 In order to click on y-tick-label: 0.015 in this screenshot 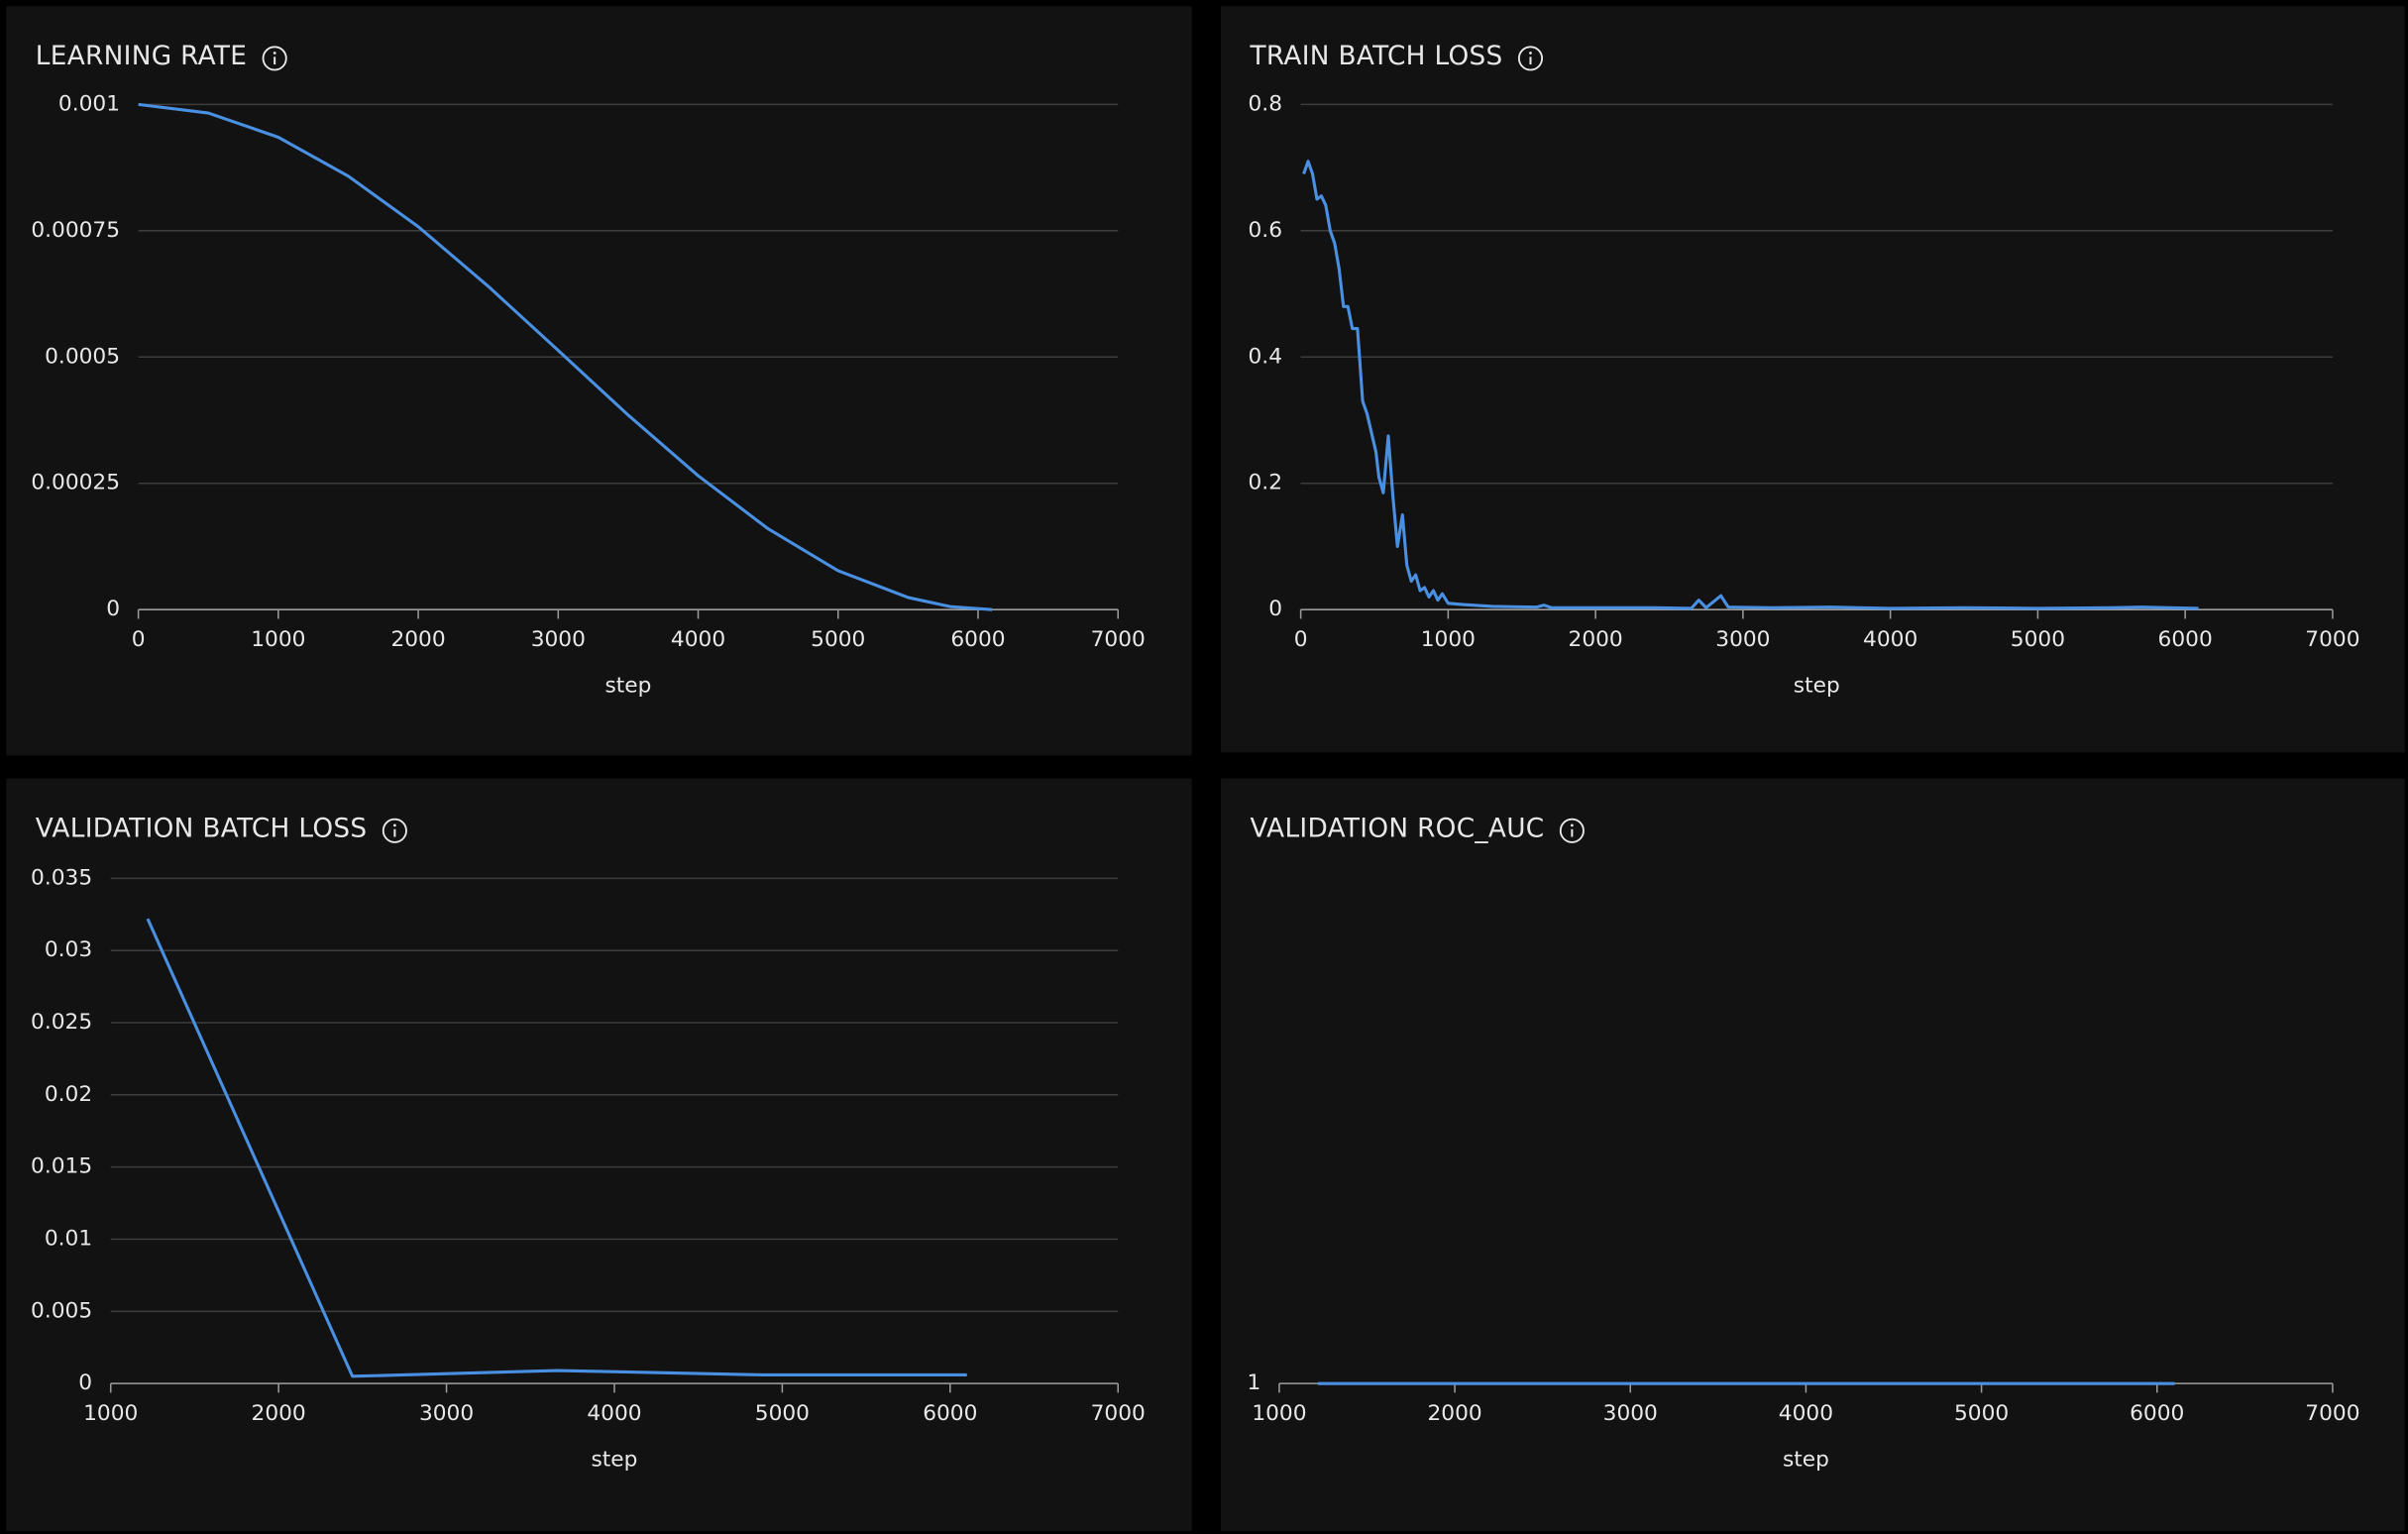, I will do `click(61, 1166)`.